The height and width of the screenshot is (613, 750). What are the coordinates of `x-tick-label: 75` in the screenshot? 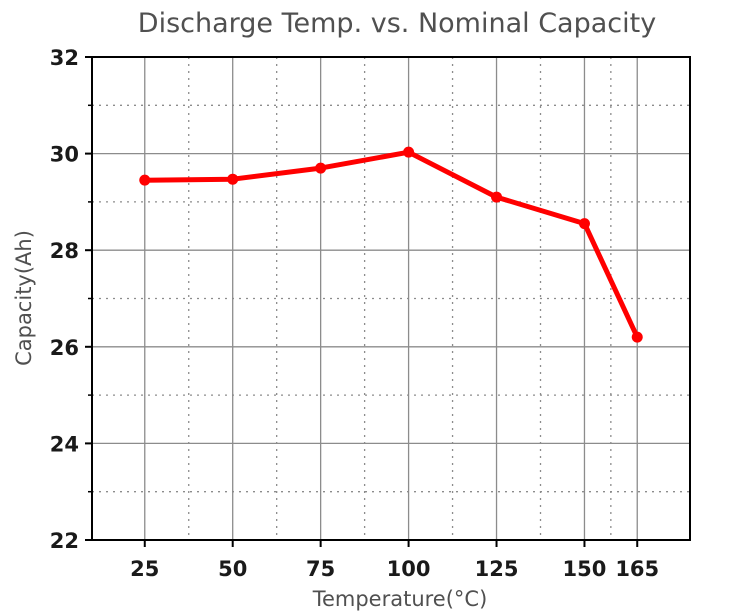 It's located at (320, 569).